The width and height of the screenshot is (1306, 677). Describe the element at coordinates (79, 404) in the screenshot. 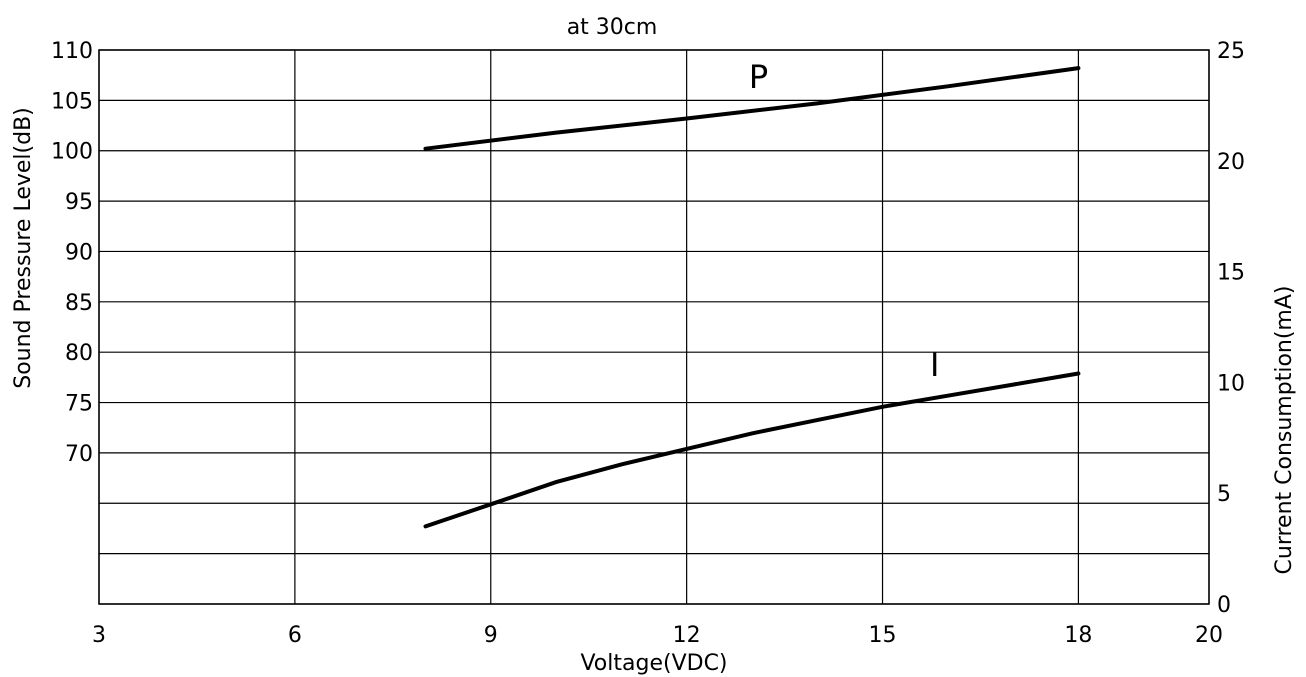

I see `y-tick-label-left: 75` at that location.